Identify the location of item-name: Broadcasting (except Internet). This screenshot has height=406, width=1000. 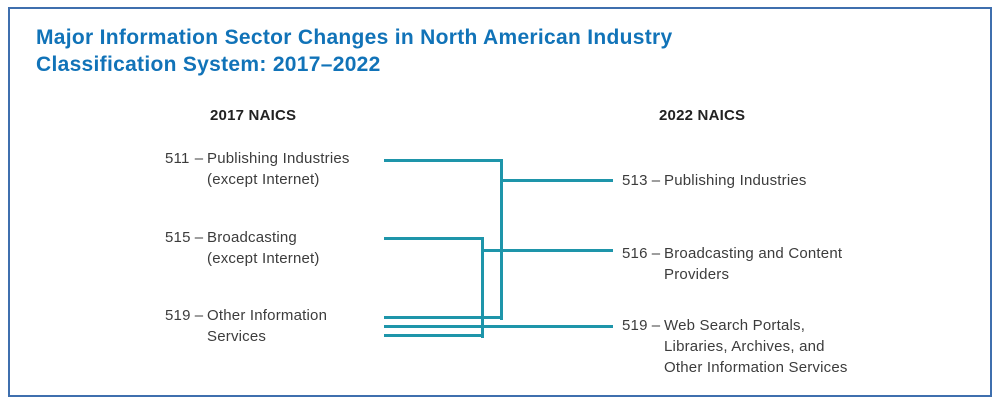
(263, 248).